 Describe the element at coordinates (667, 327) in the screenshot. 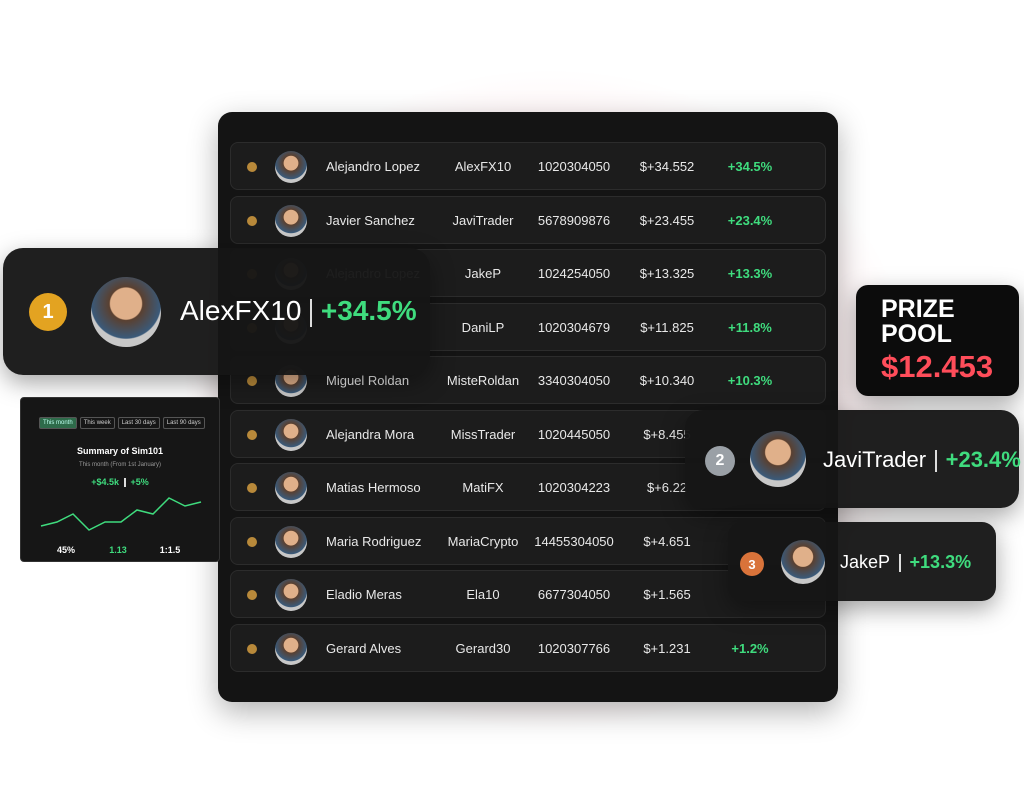

I see `profit: $+11.825` at that location.